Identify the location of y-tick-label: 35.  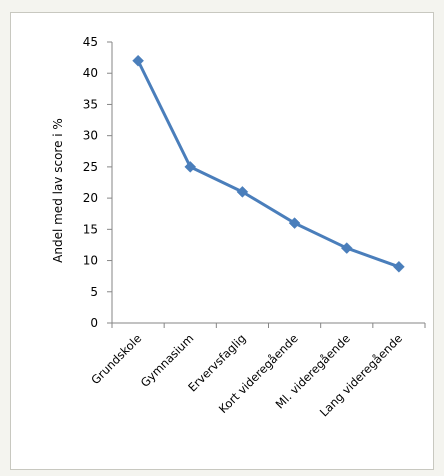
(90, 104).